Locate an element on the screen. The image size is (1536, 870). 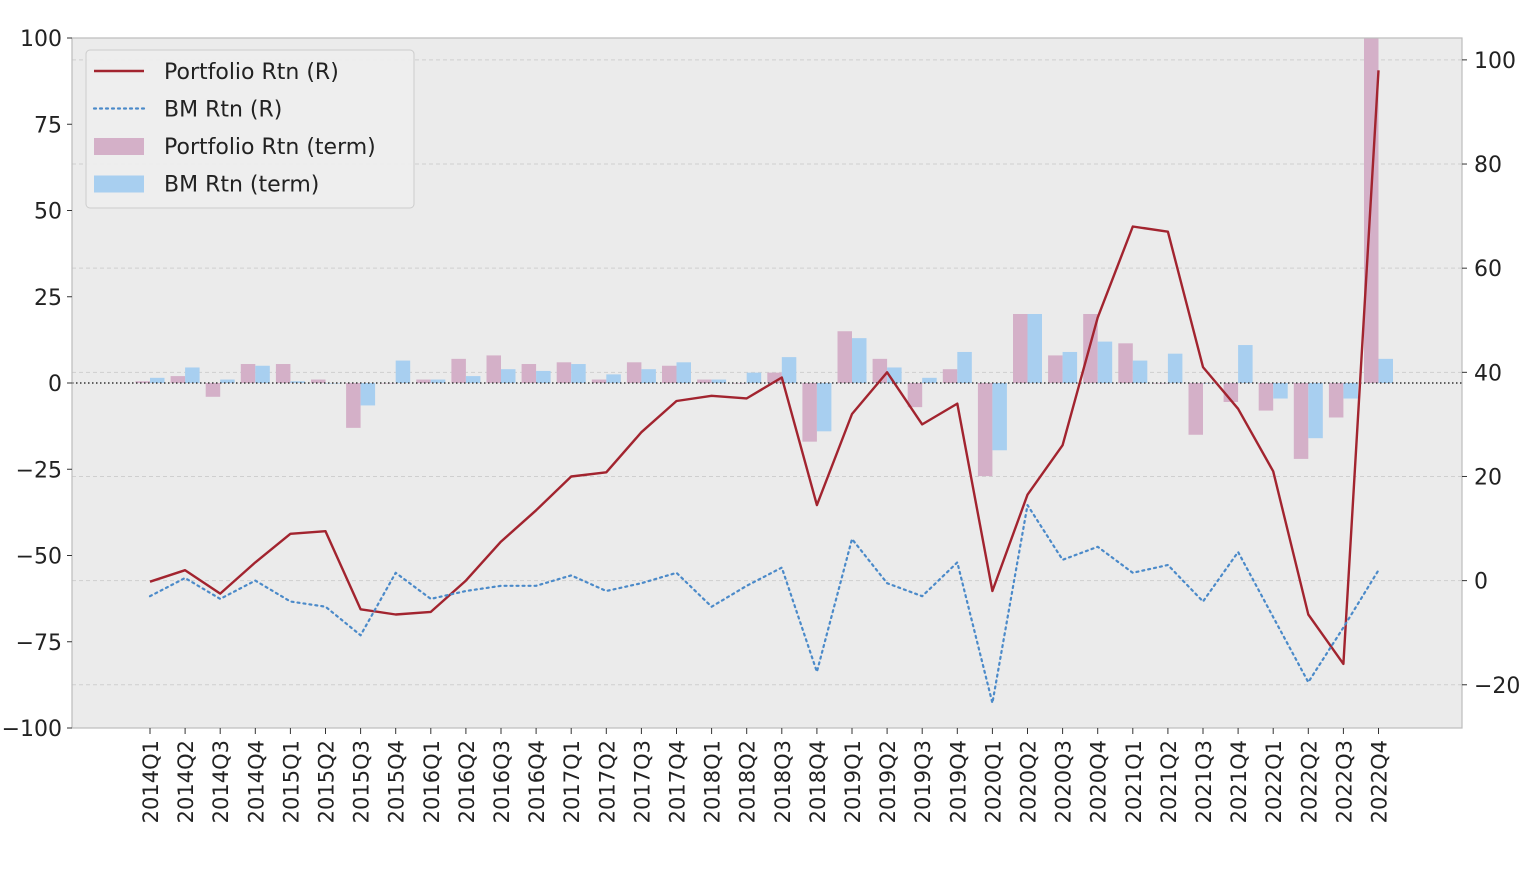
bar-0-2021Q3 is located at coordinates (1196, 409).